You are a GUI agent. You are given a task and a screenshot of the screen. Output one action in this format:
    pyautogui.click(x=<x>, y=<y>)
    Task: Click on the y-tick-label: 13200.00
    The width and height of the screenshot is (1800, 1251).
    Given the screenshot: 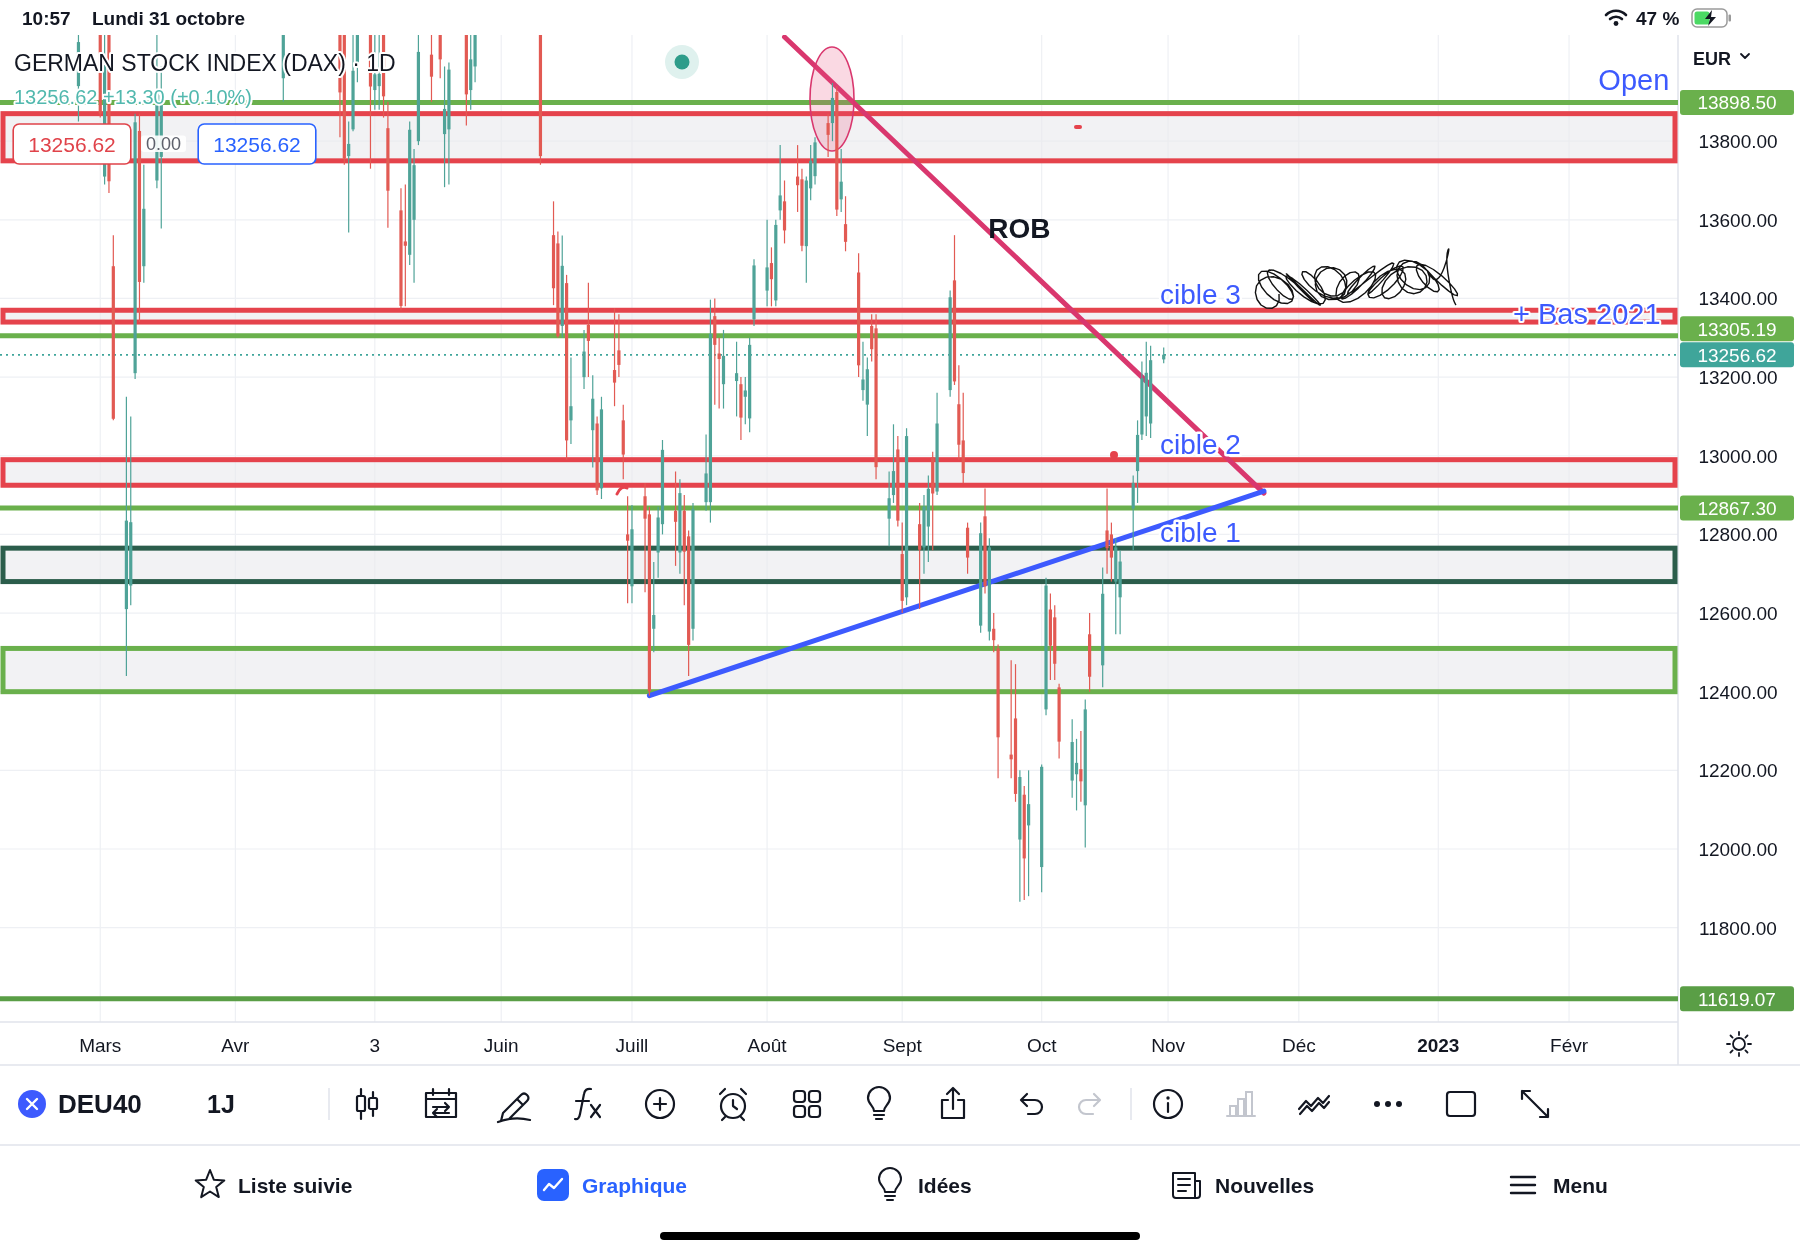 What is the action you would take?
    pyautogui.click(x=1738, y=378)
    